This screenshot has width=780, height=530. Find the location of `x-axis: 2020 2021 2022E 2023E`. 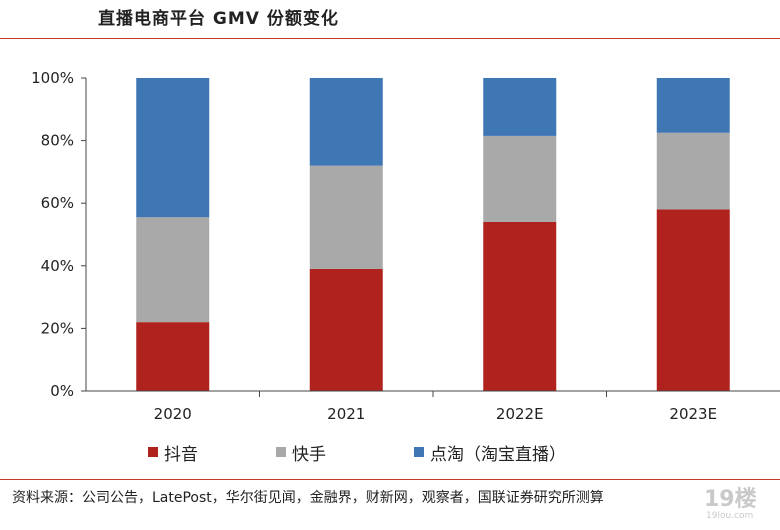

x-axis: 2020 2021 2022E 2023E is located at coordinates (433, 406).